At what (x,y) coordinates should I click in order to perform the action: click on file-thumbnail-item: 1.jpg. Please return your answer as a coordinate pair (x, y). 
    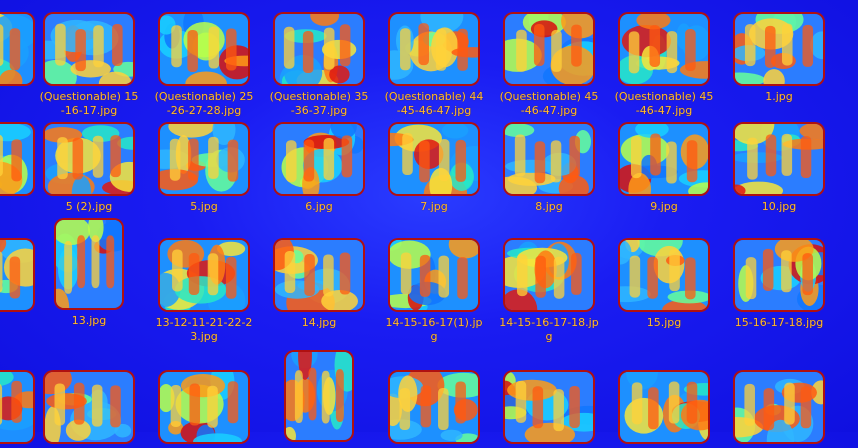
    Looking at the image, I should click on (779, 59).